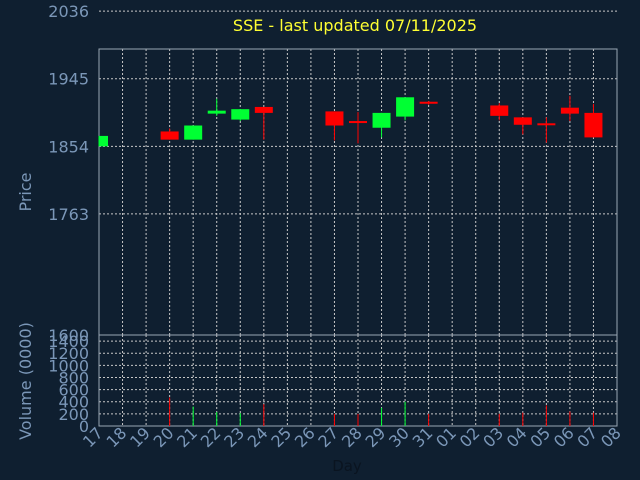 The height and width of the screenshot is (480, 640). I want to click on price-tick-label: 2036, so click(68, 11).